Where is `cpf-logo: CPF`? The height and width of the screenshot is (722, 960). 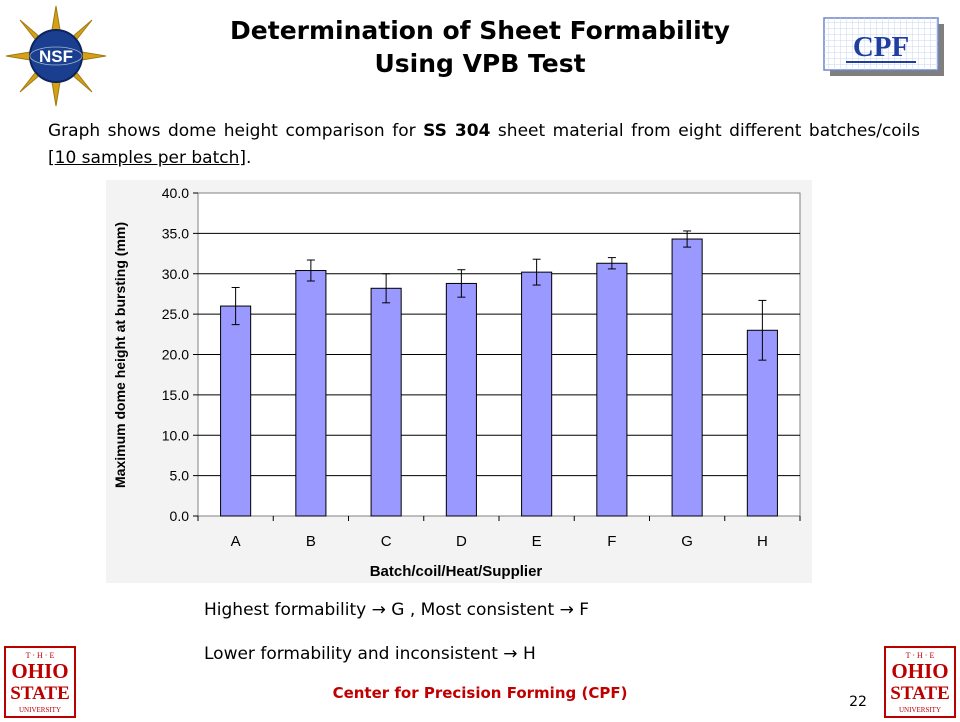 cpf-logo: CPF is located at coordinates (885, 48).